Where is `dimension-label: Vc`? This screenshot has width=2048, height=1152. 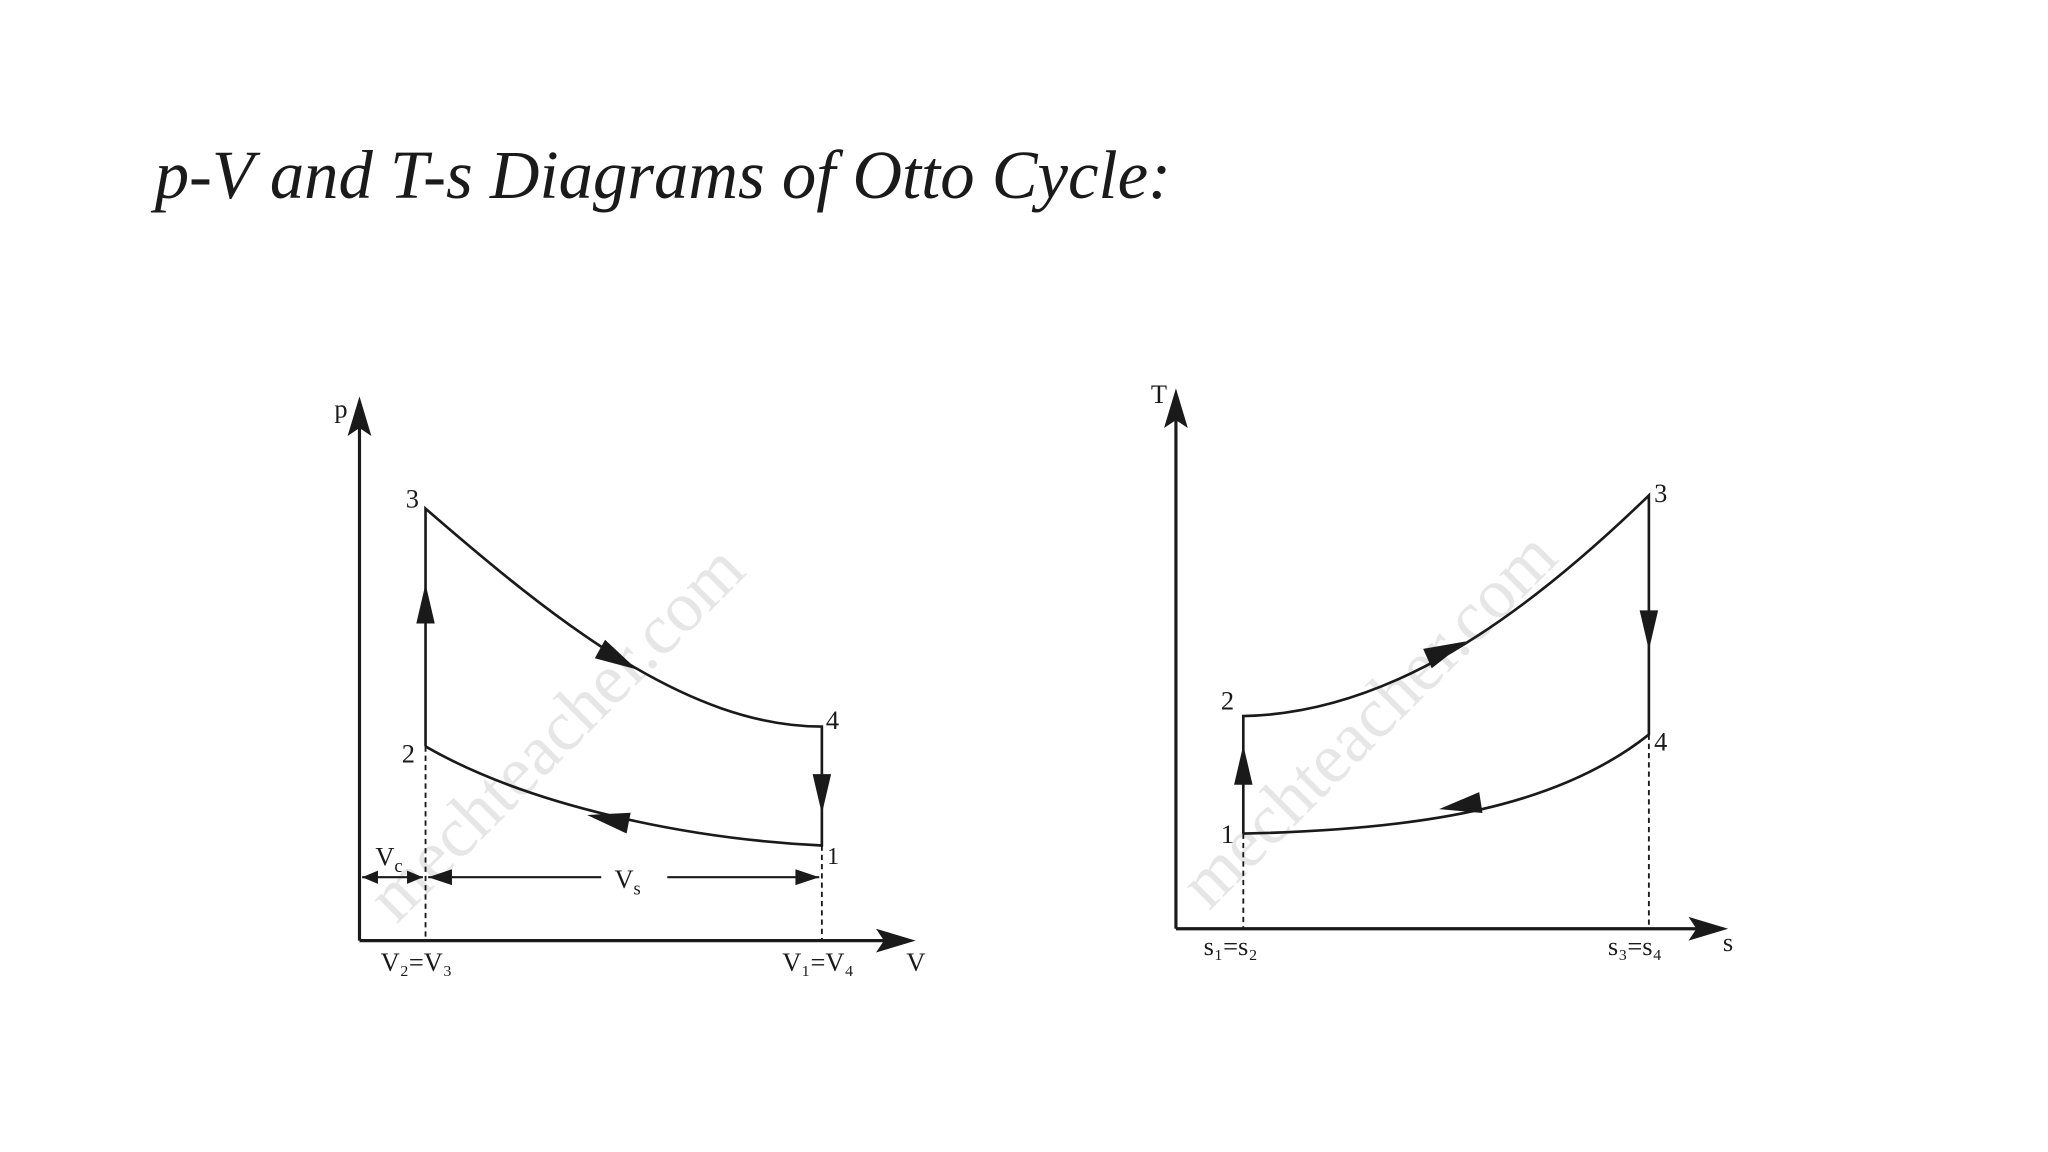 dimension-label: Vc is located at coordinates (388, 858).